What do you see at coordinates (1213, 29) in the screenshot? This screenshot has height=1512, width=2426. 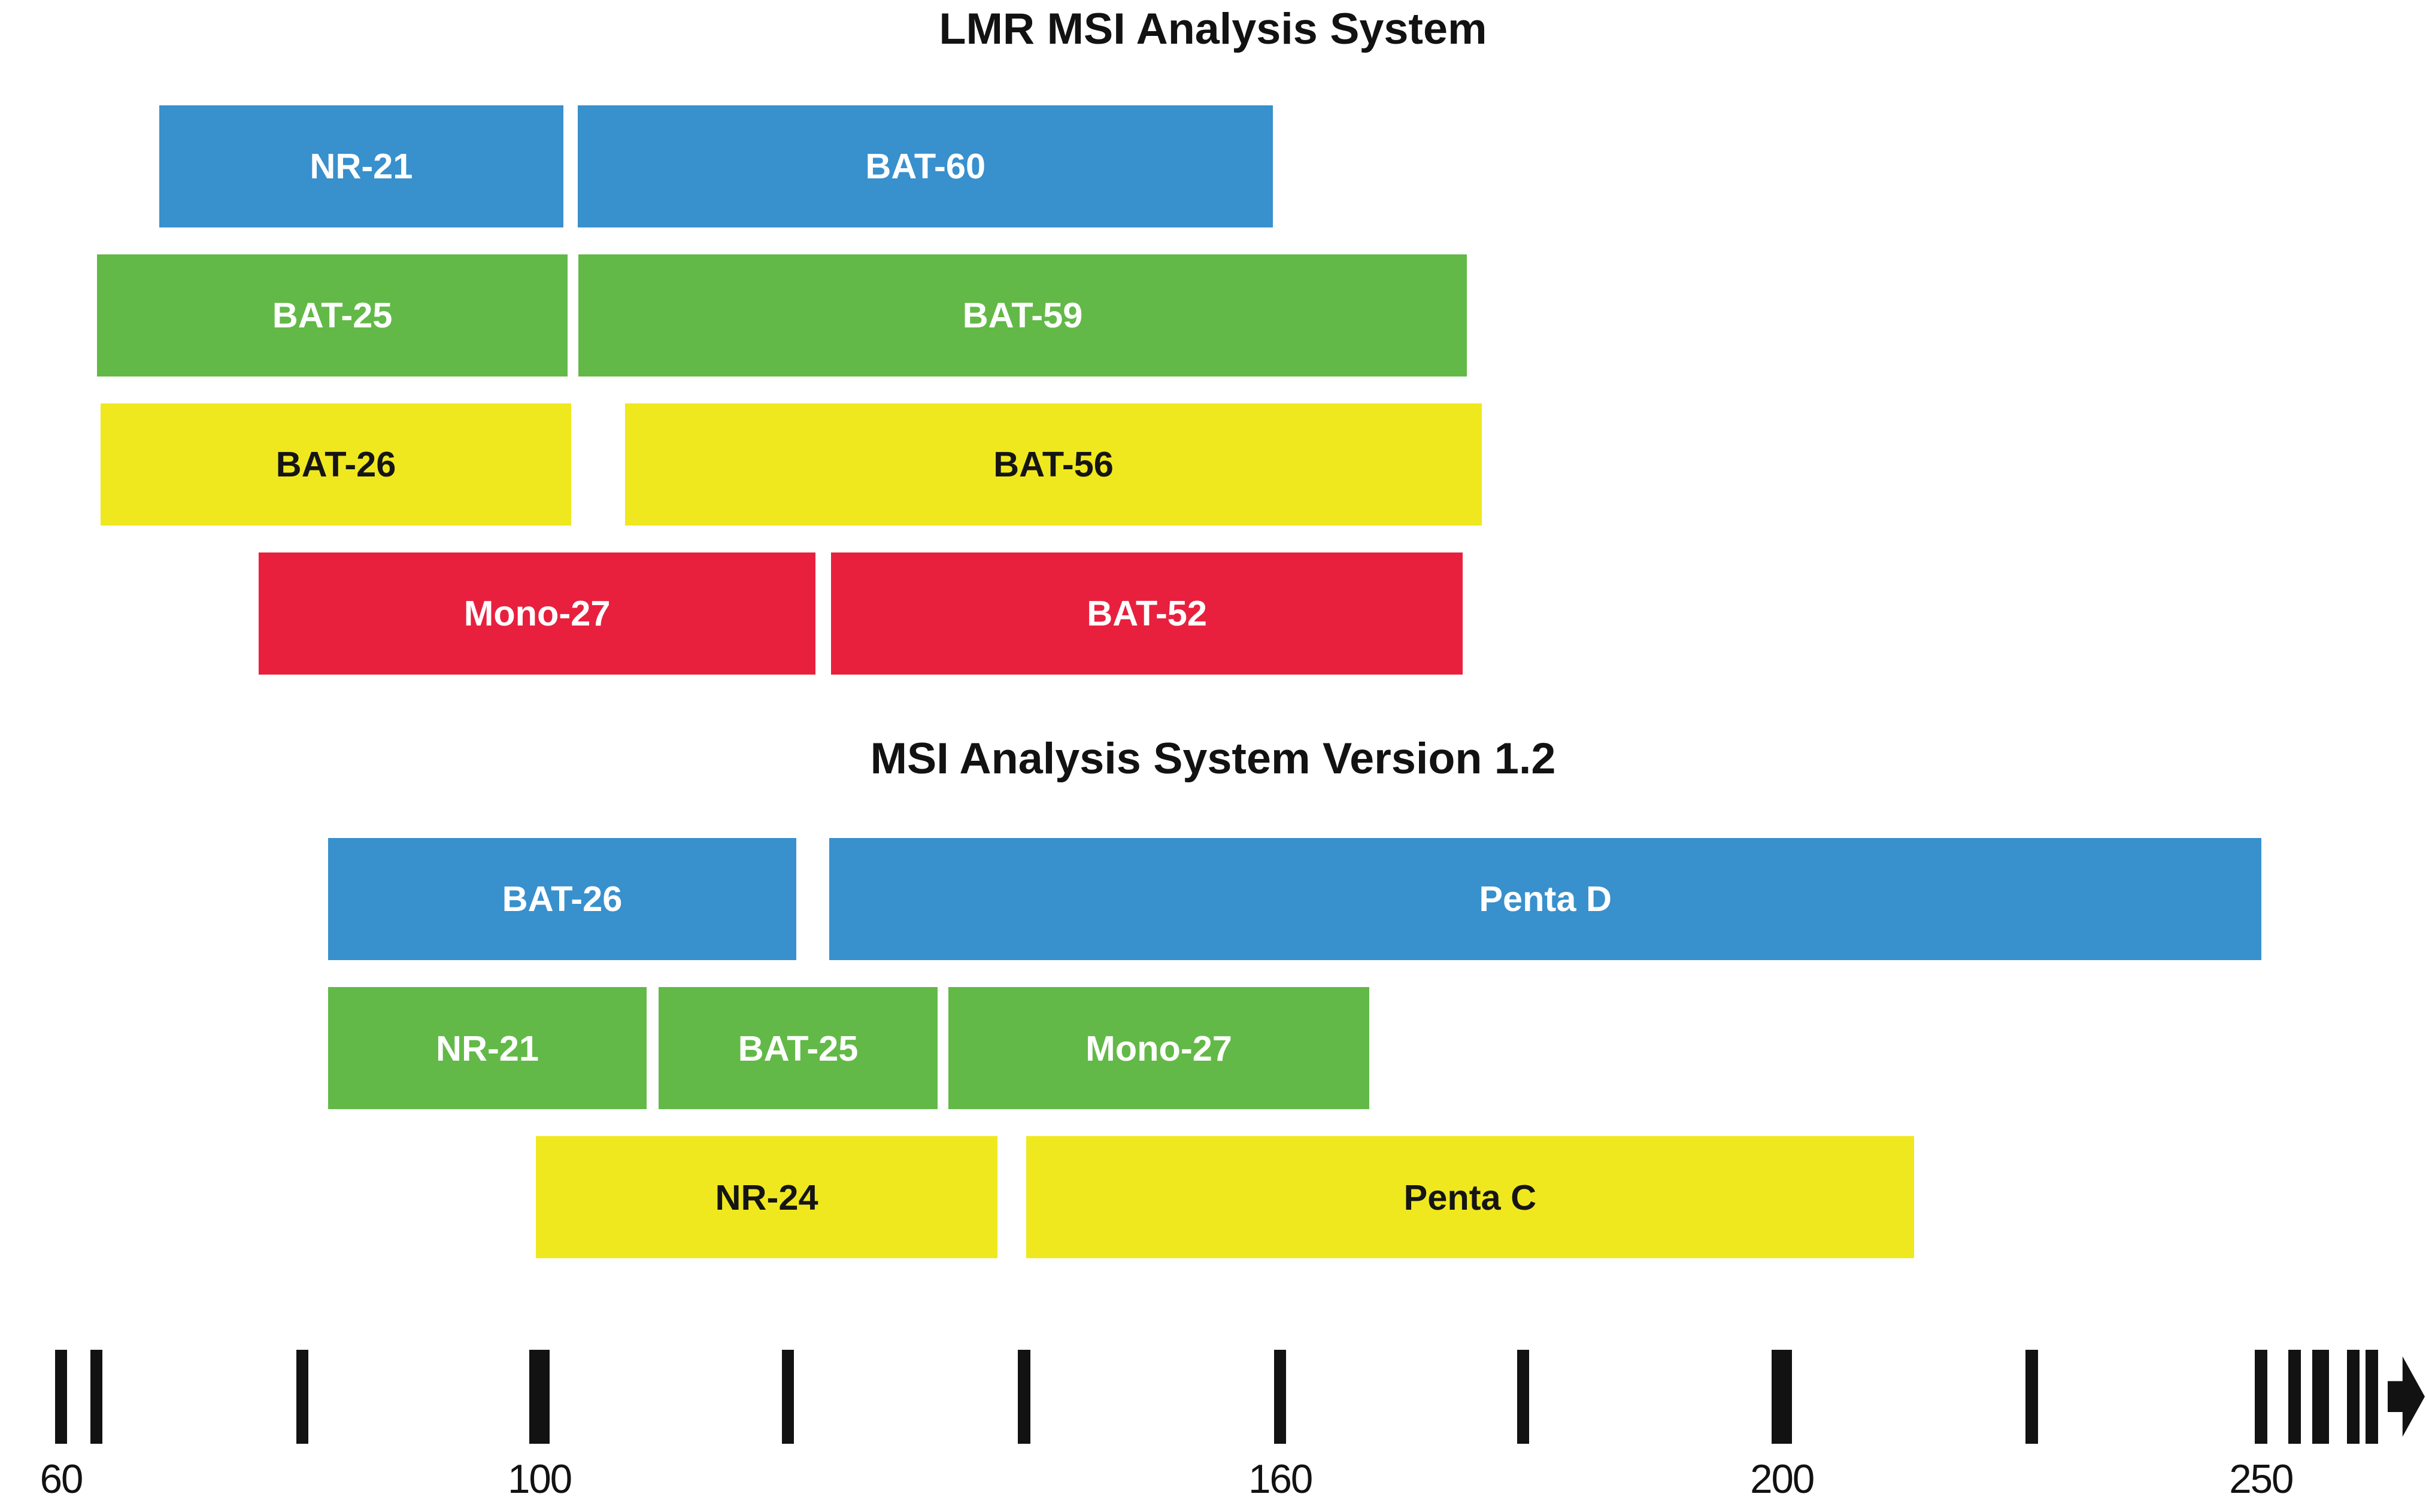 I see `lmr-system-title: LMR MSI Analysis System` at bounding box center [1213, 29].